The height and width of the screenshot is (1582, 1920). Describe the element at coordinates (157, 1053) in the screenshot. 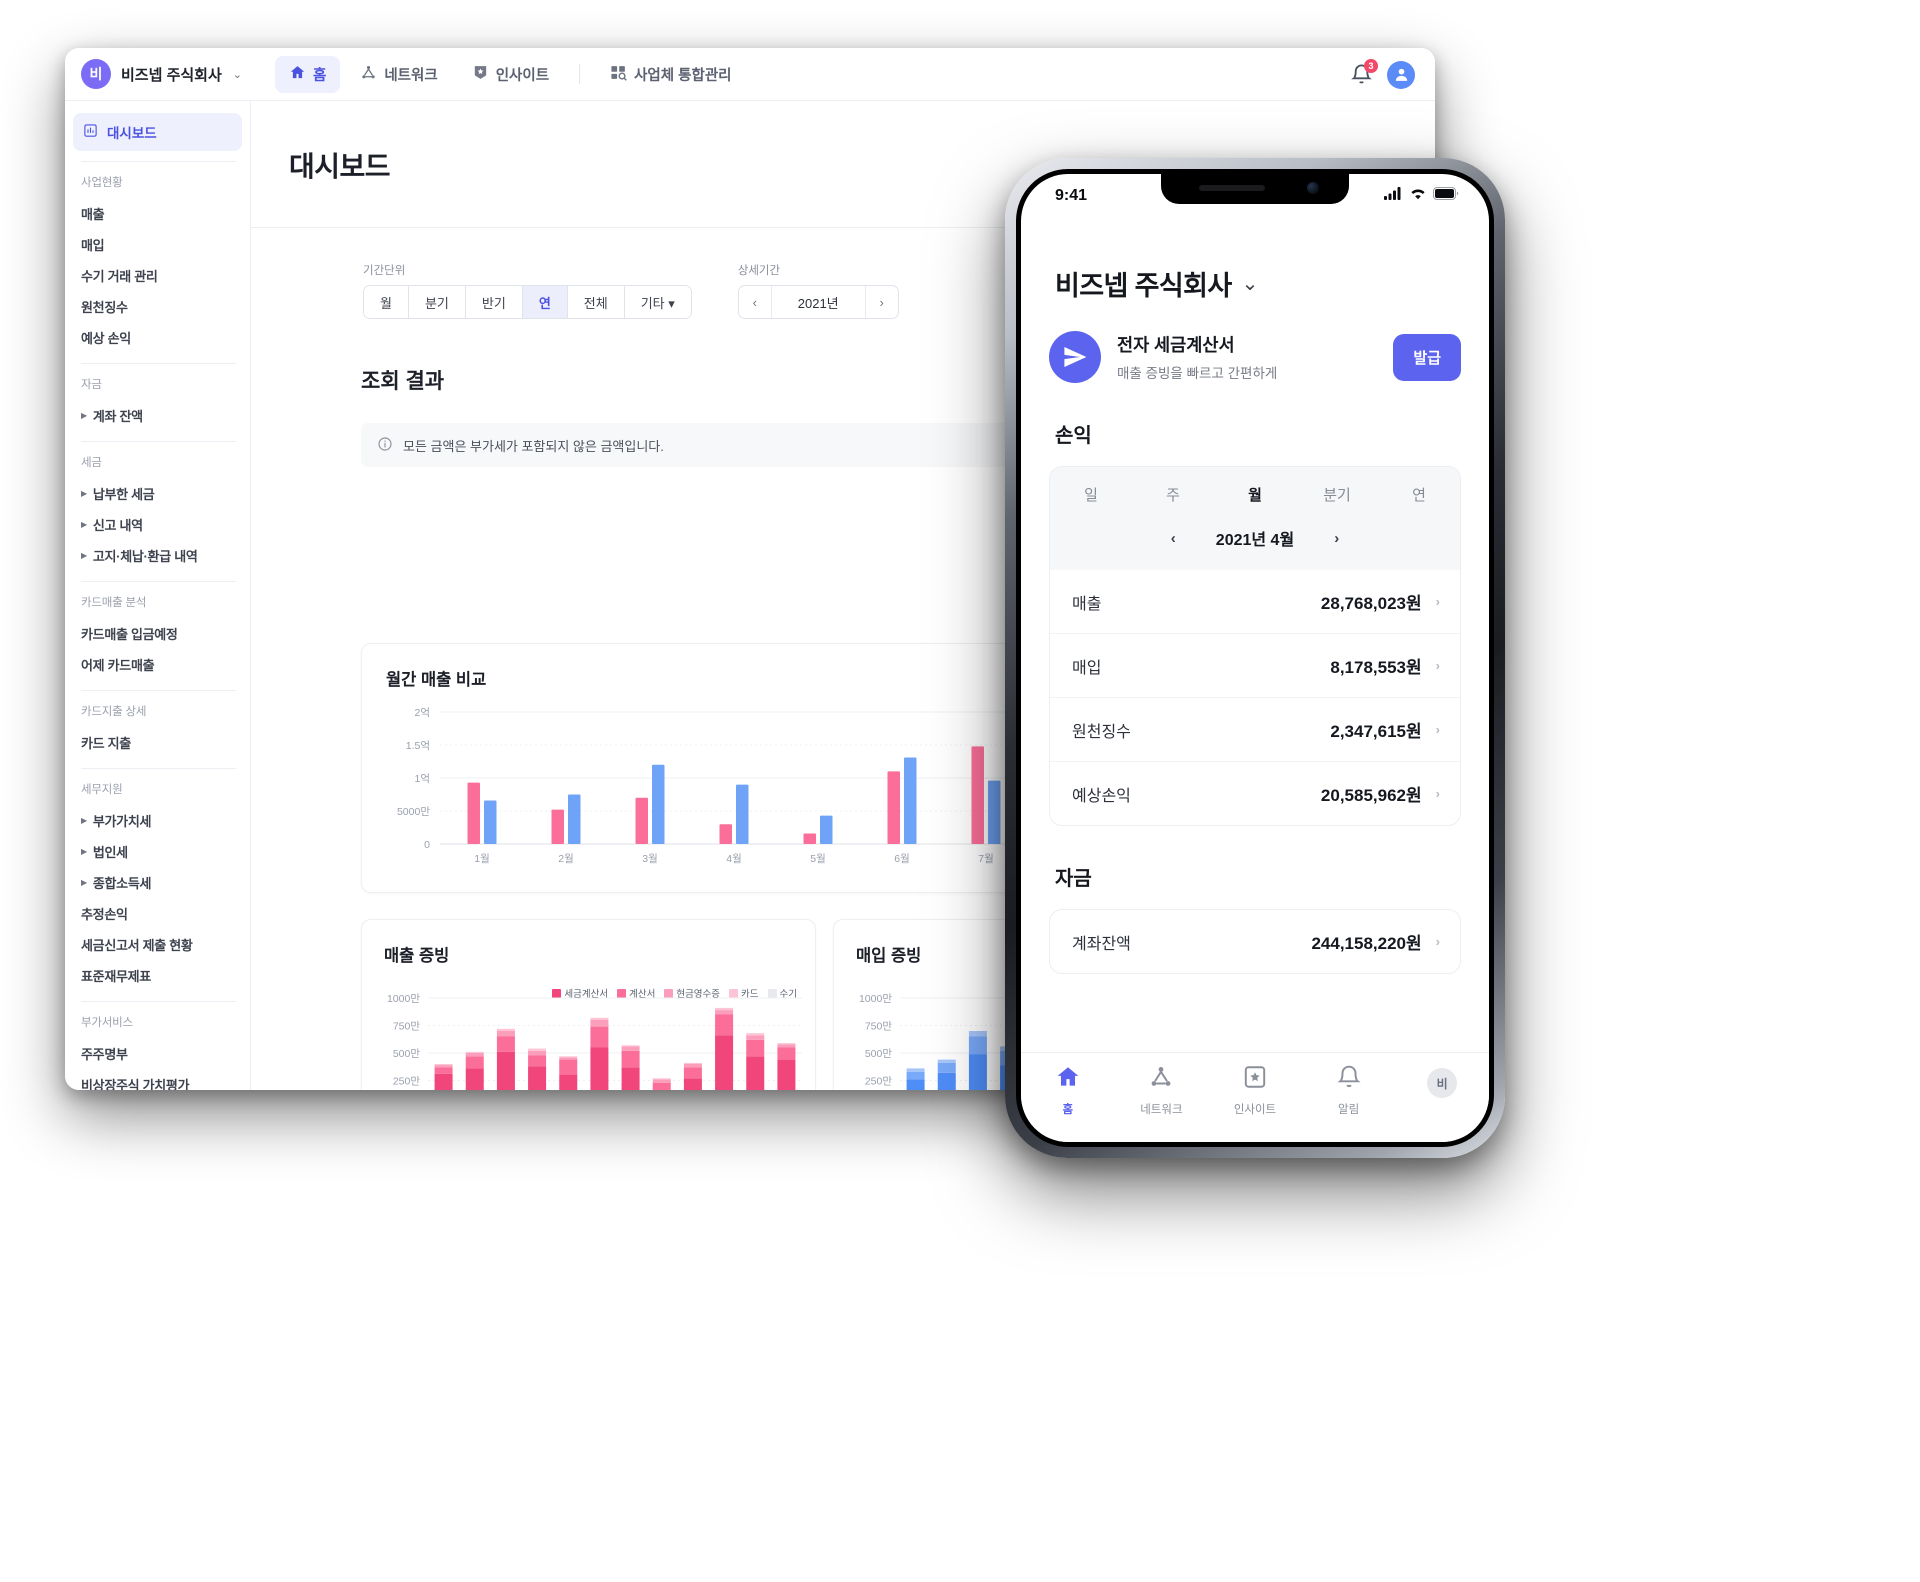

I see `sidebar-item-주주명부: 주주명부` at that location.